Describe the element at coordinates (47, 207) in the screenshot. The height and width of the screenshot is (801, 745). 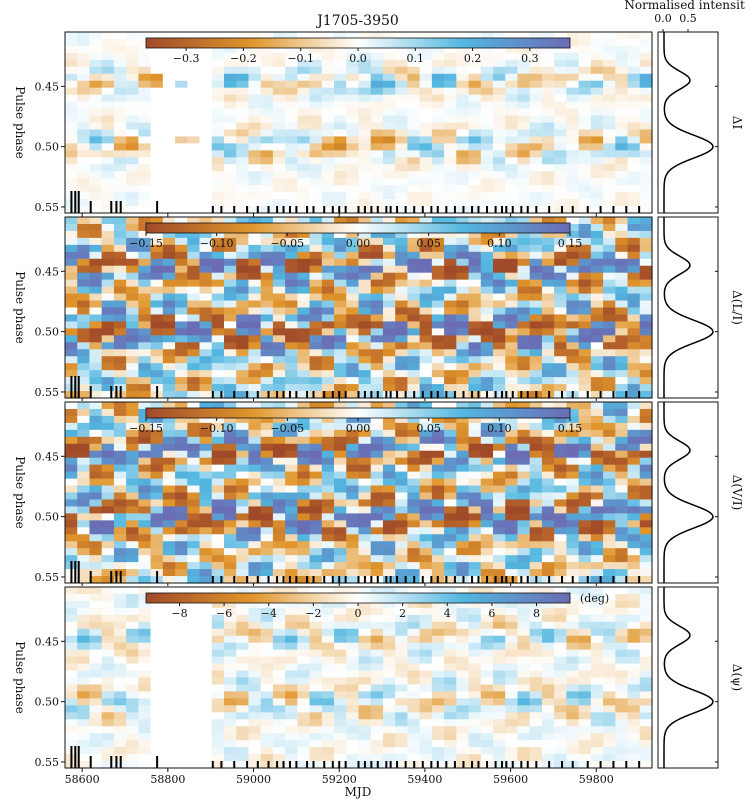
I see `y-tick-label: 0.55` at that location.